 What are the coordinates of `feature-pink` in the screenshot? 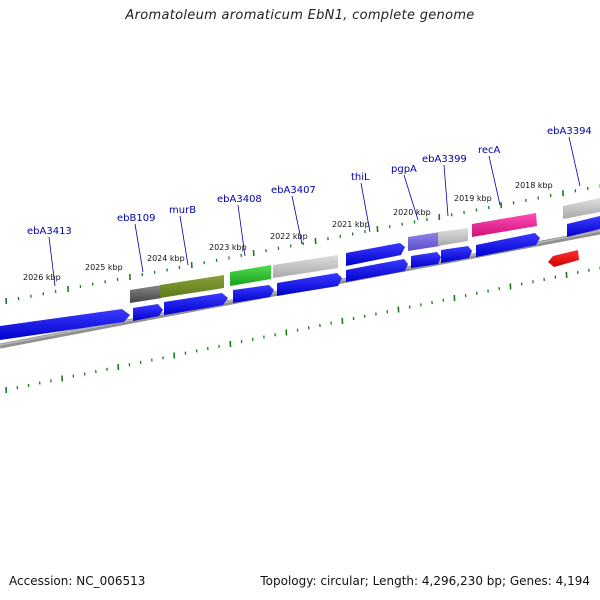 It's located at (504, 225).